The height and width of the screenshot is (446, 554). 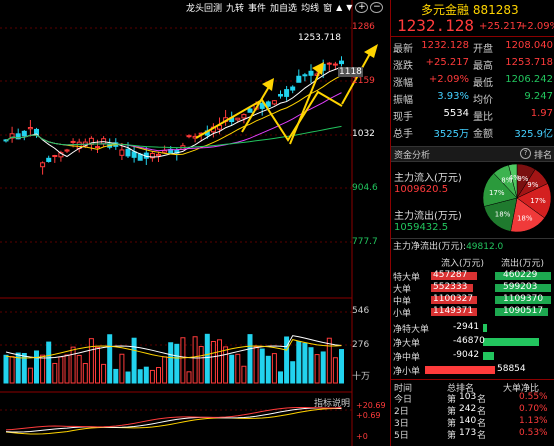 I want to click on quote-key: 金额, so click(x=483, y=134).